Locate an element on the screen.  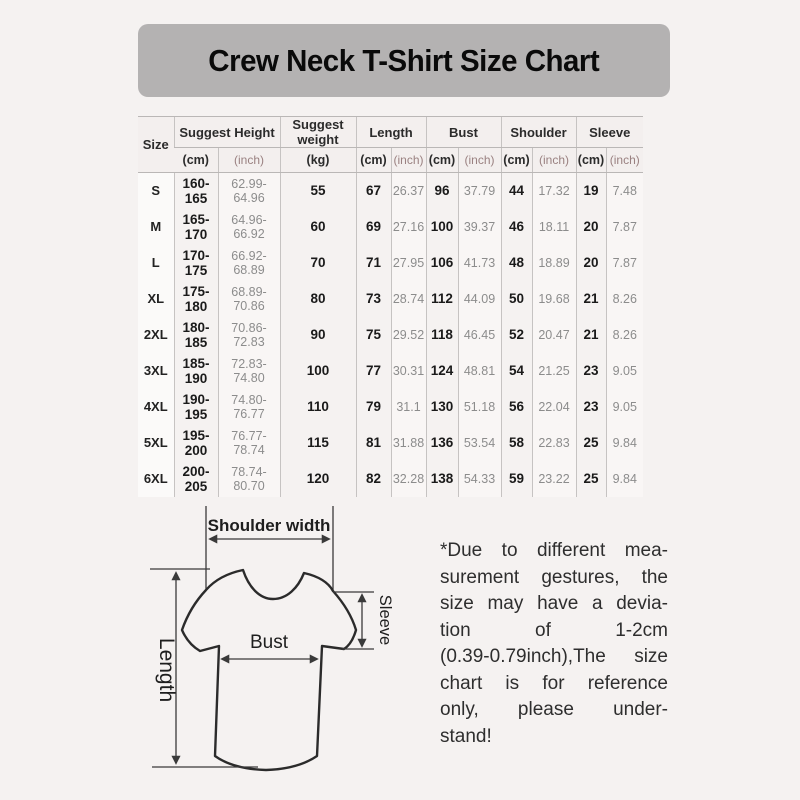
col-group-length: Length is located at coordinates (390, 132).